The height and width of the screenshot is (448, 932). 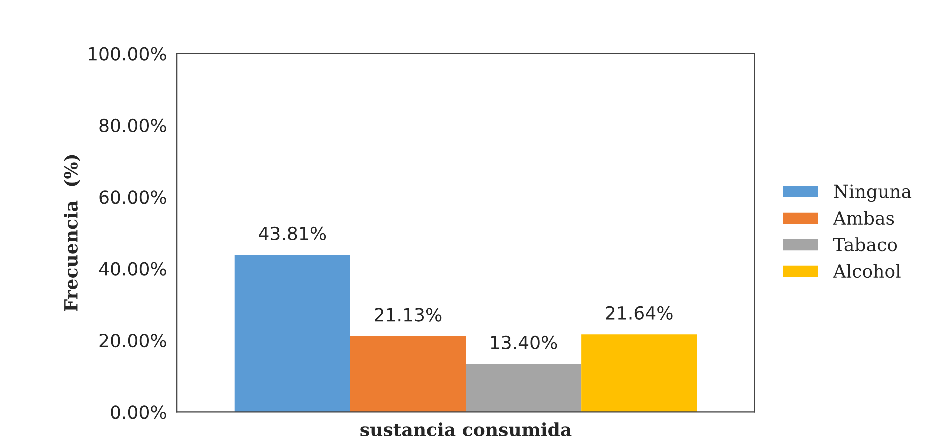 I want to click on data-label: 21.64%, so click(x=639, y=313).